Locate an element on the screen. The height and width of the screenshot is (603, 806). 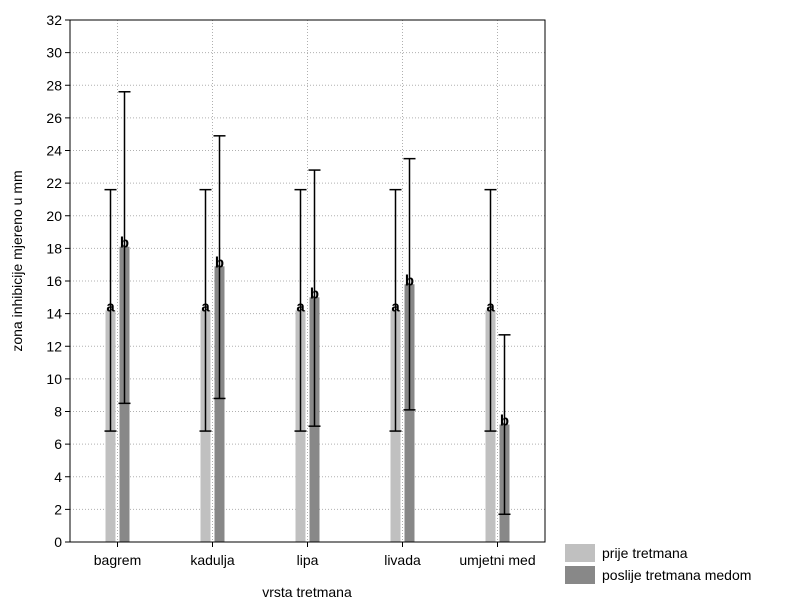
y-tick-label: 28 is located at coordinates (54, 85).